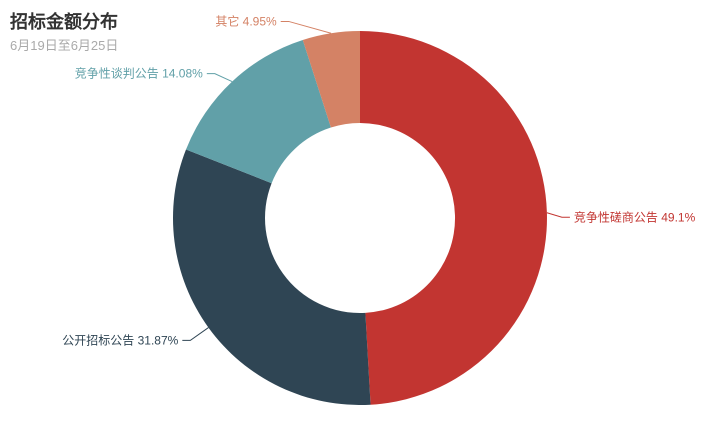 This screenshot has width=719, height=434. What do you see at coordinates (64, 45) in the screenshot?
I see `chart-subtitle: 6月19日至6月25日` at bounding box center [64, 45].